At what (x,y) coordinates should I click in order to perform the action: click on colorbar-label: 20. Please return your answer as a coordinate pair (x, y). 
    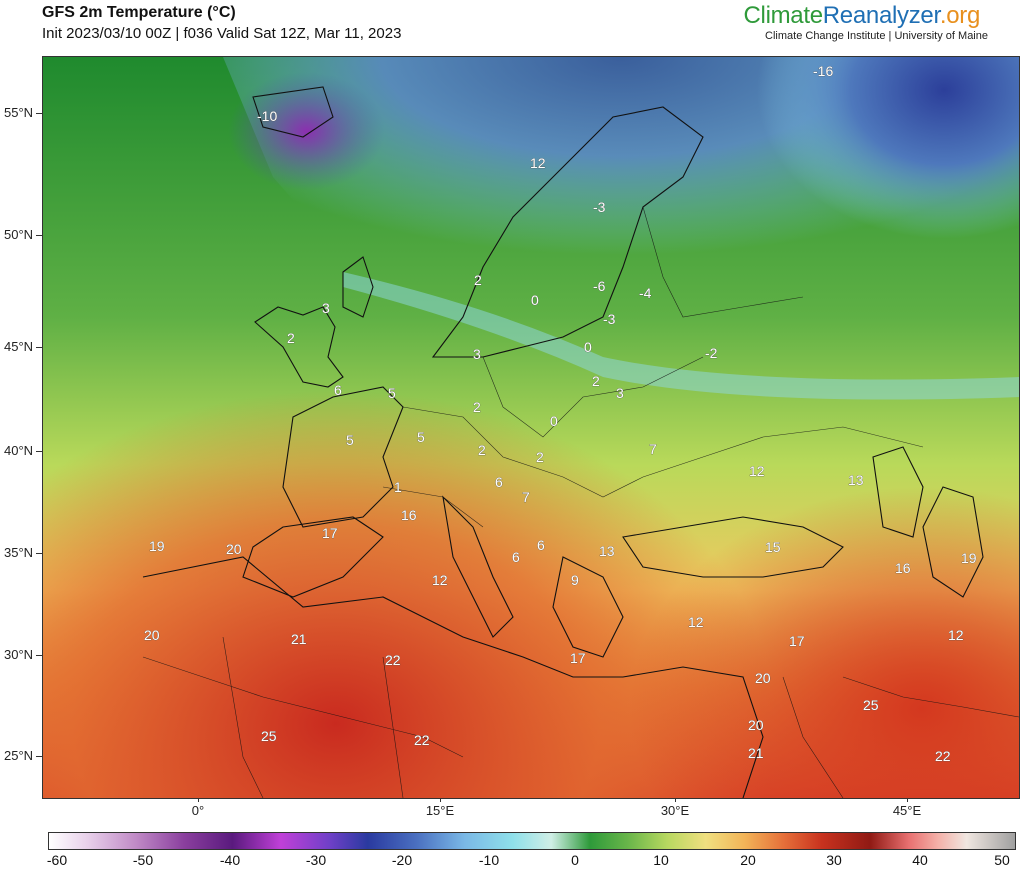
    Looking at the image, I should click on (748, 860).